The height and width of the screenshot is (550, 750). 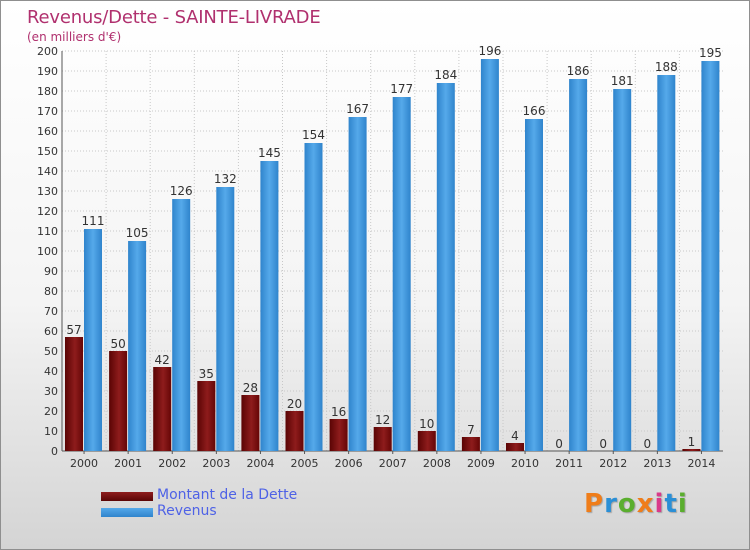 What do you see at coordinates (611, 504) in the screenshot?
I see `logo-letter: r` at bounding box center [611, 504].